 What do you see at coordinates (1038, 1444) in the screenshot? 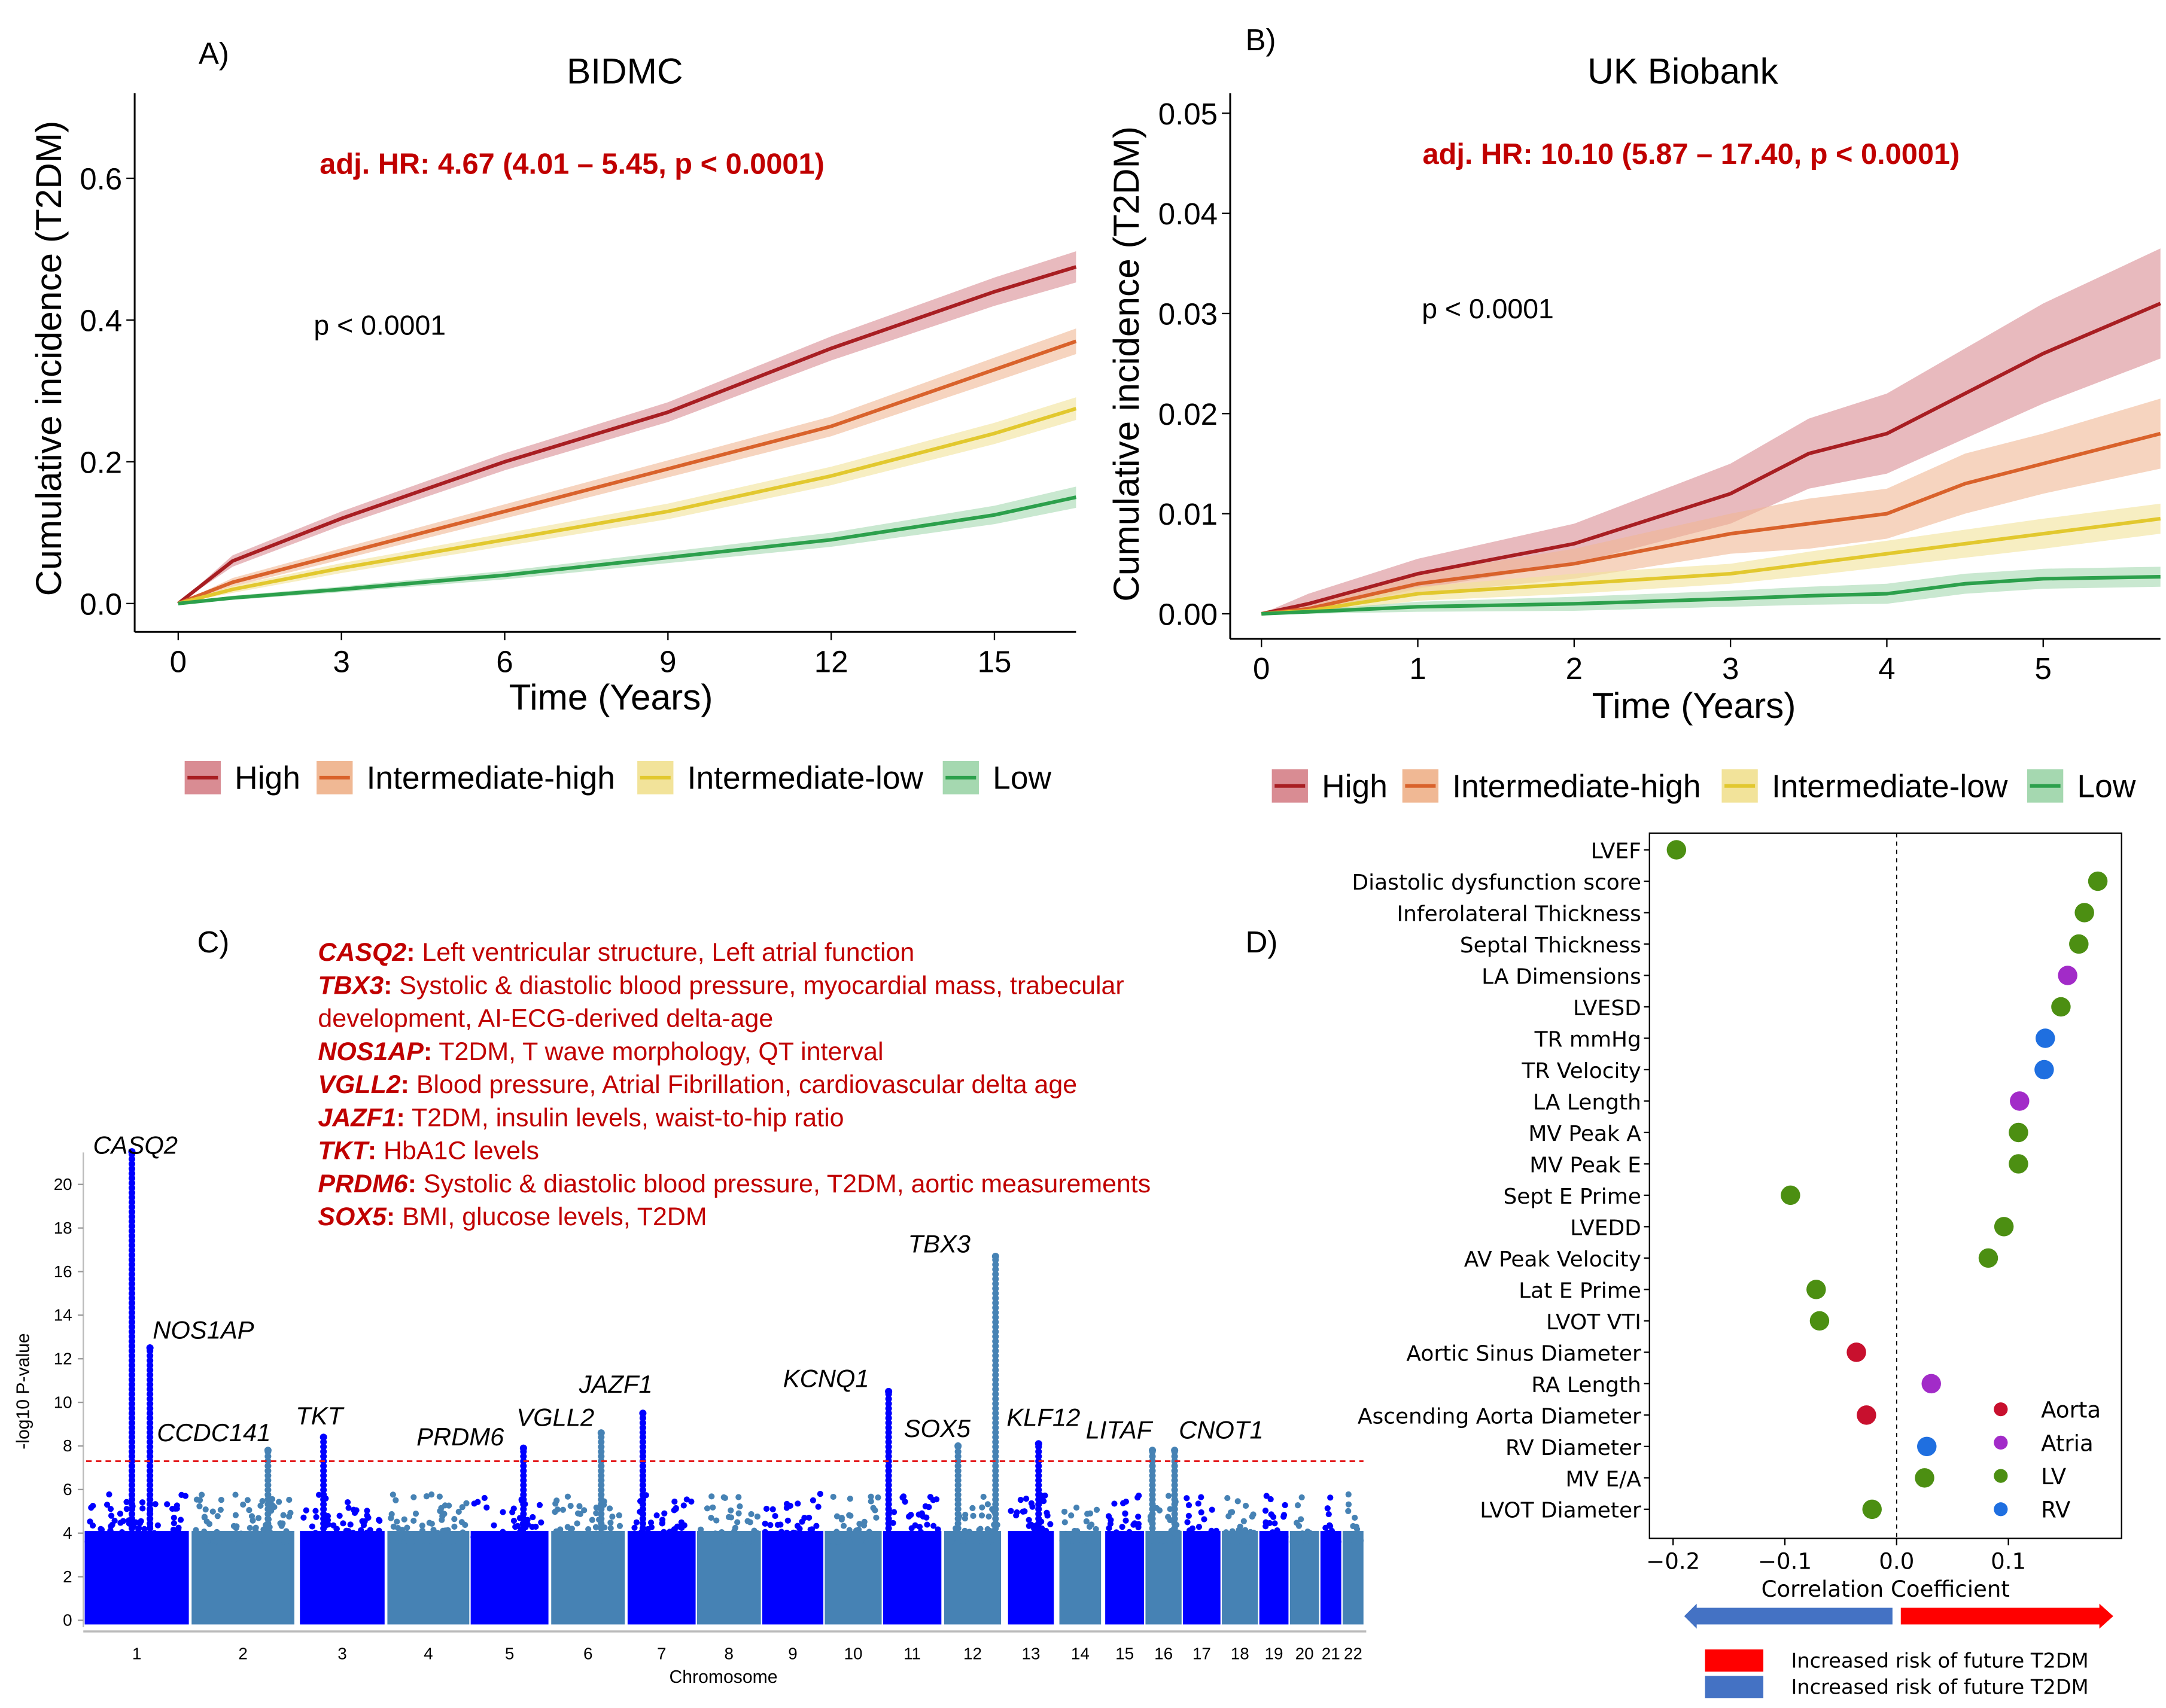
I see `peak-top-point` at bounding box center [1038, 1444].